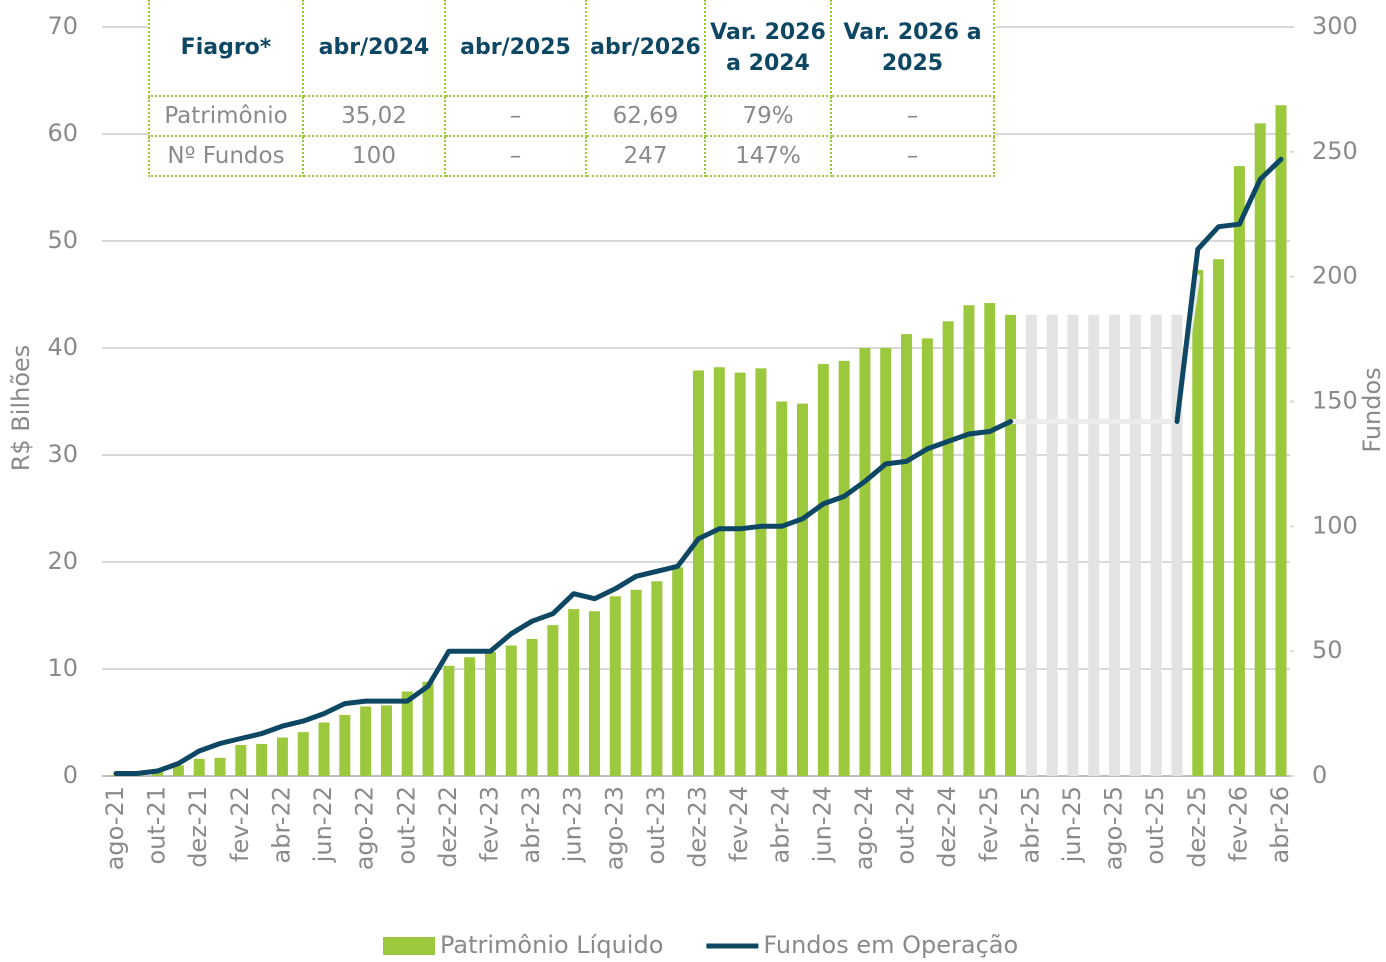 This screenshot has height=962, width=1386. I want to click on table-row: Nº Fundos 100 – 247 147% –, so click(571, 156).